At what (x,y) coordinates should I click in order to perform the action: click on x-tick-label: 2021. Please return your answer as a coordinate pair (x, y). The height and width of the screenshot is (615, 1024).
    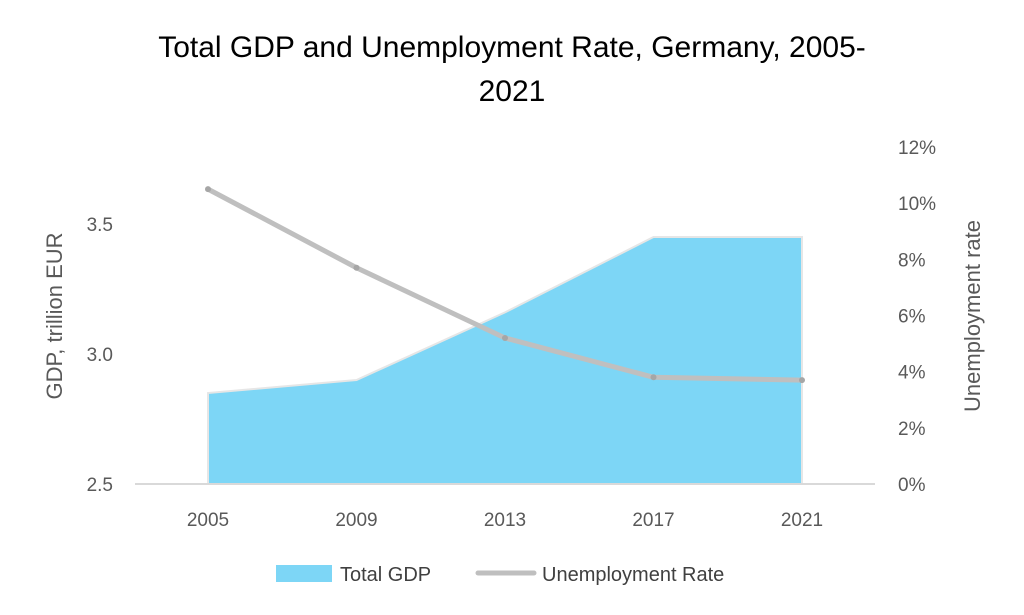
    Looking at the image, I should click on (802, 520).